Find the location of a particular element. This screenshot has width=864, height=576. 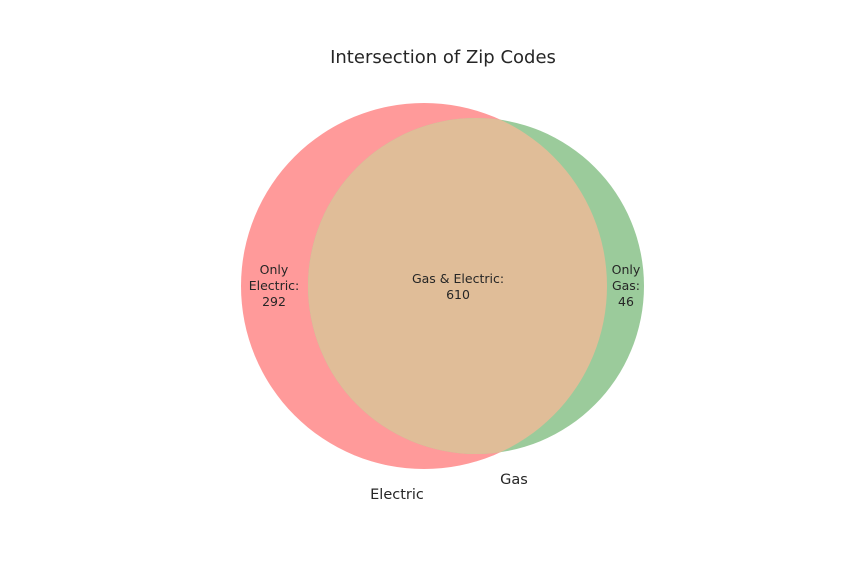

gas-and-electric-label-line: Gas & Electric: is located at coordinates (458, 278).